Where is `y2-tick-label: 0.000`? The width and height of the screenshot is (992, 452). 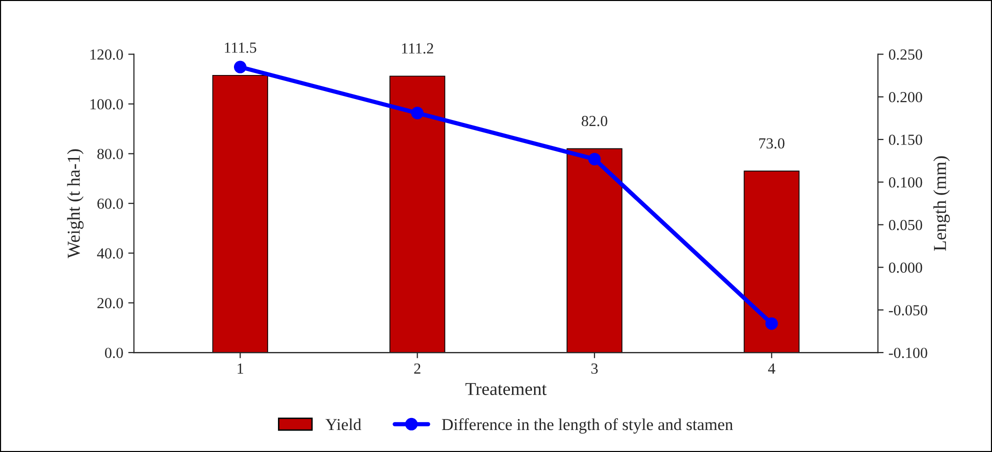
y2-tick-label: 0.000 is located at coordinates (905, 267).